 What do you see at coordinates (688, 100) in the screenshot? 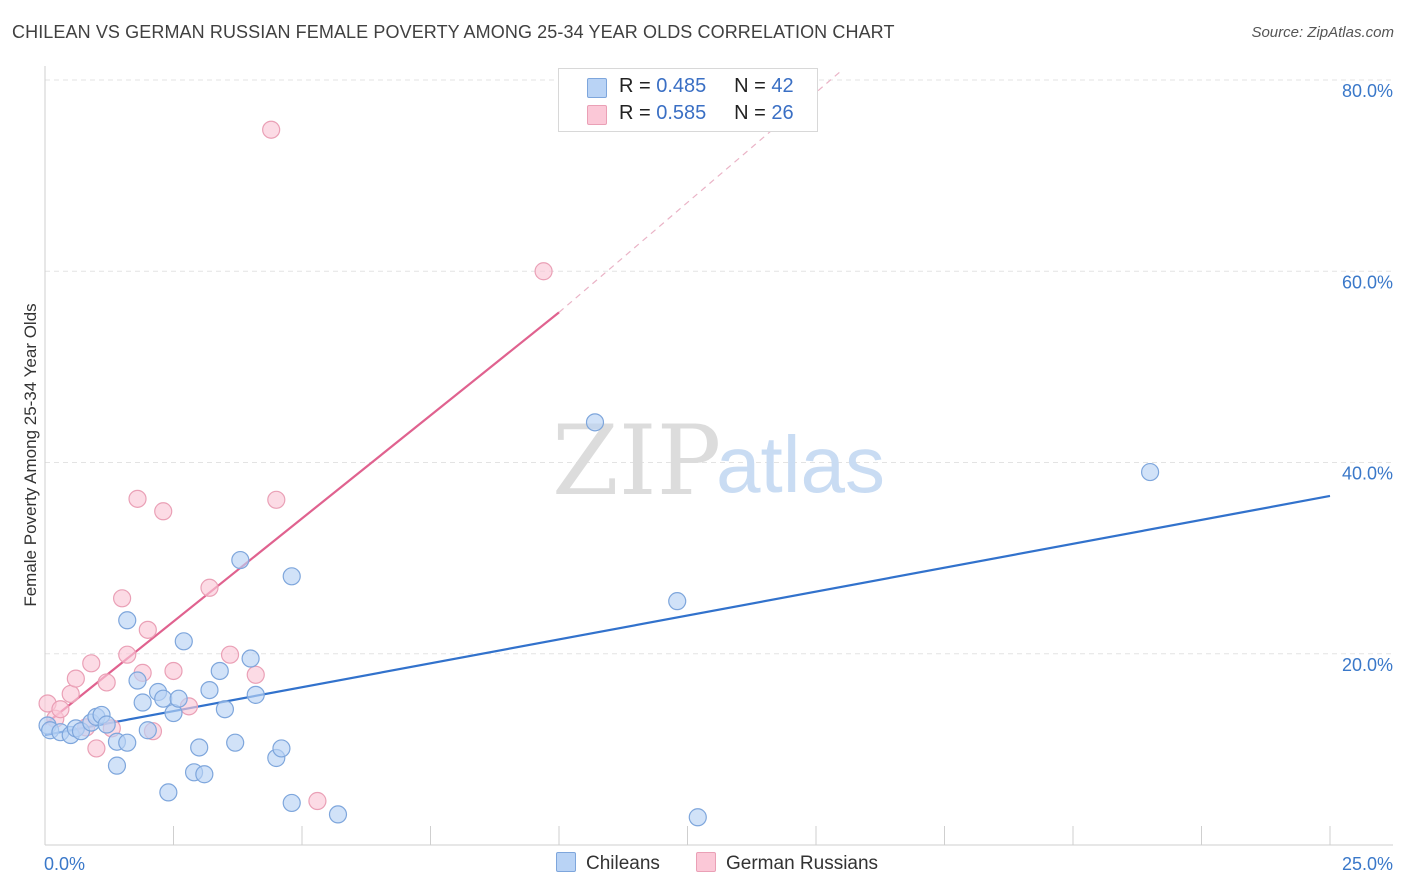
I see `legend-box: R = 0.485 N = 42 R = 0.585 N = 26` at bounding box center [688, 100].